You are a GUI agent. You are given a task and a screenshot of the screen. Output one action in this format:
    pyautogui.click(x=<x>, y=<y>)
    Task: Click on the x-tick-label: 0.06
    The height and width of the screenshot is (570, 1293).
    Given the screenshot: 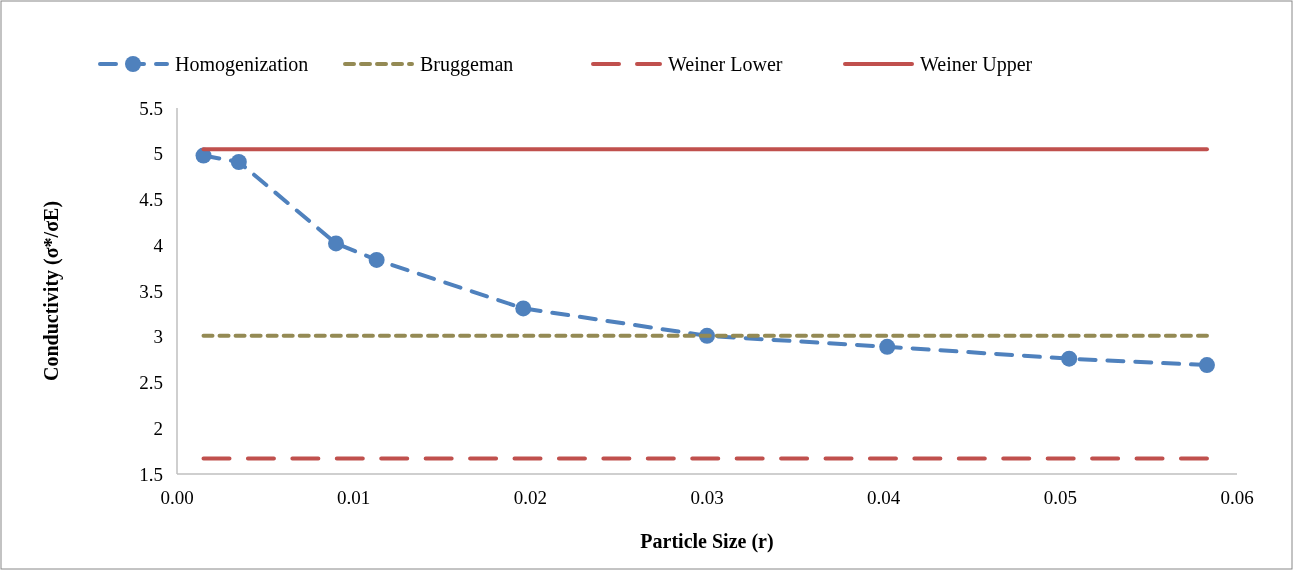 What is the action you would take?
    pyautogui.click(x=1237, y=497)
    